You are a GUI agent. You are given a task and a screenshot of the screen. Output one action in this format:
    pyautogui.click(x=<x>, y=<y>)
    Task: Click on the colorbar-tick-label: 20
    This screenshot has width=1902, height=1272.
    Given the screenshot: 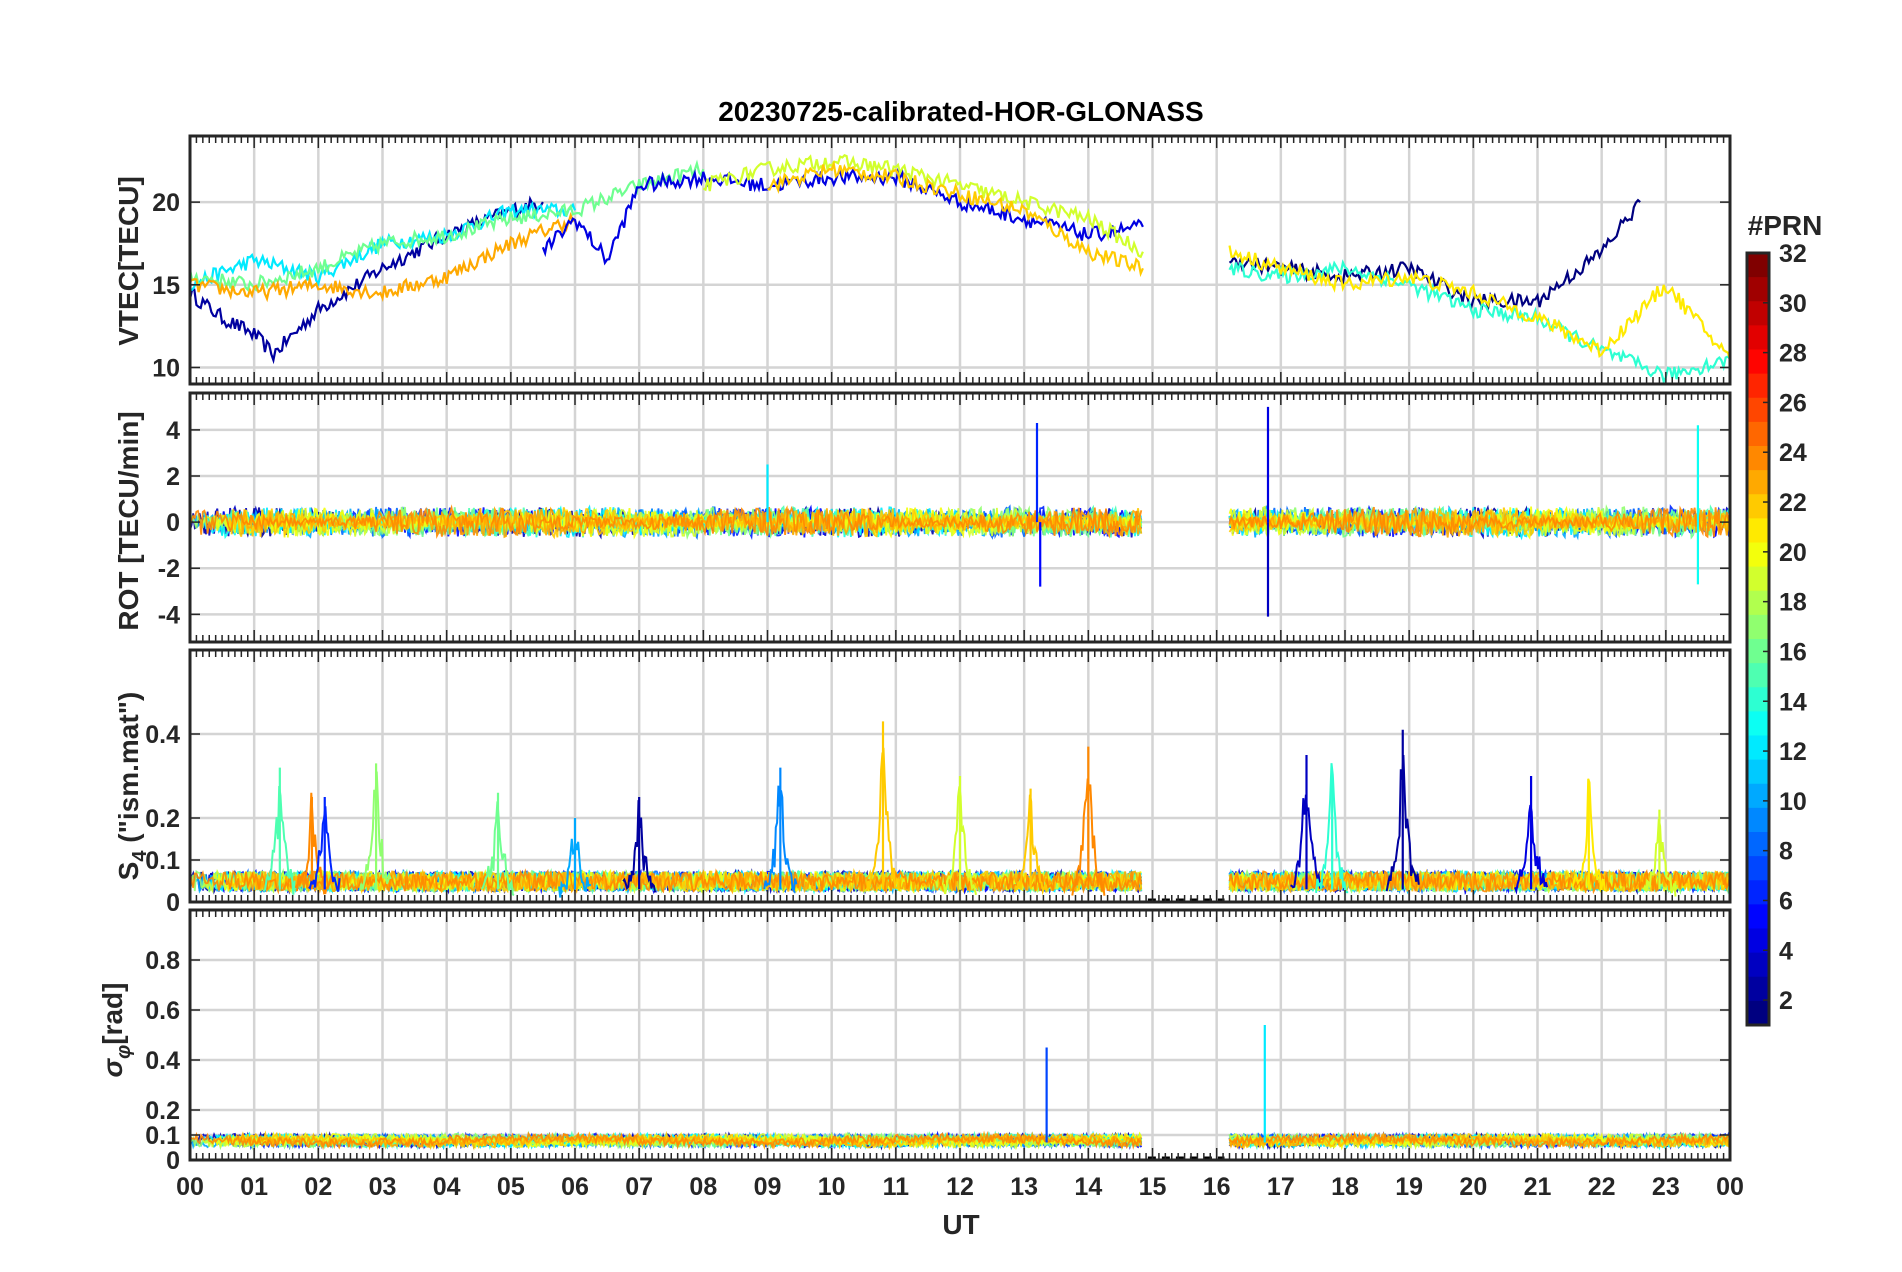 What is the action you would take?
    pyautogui.click(x=1793, y=553)
    